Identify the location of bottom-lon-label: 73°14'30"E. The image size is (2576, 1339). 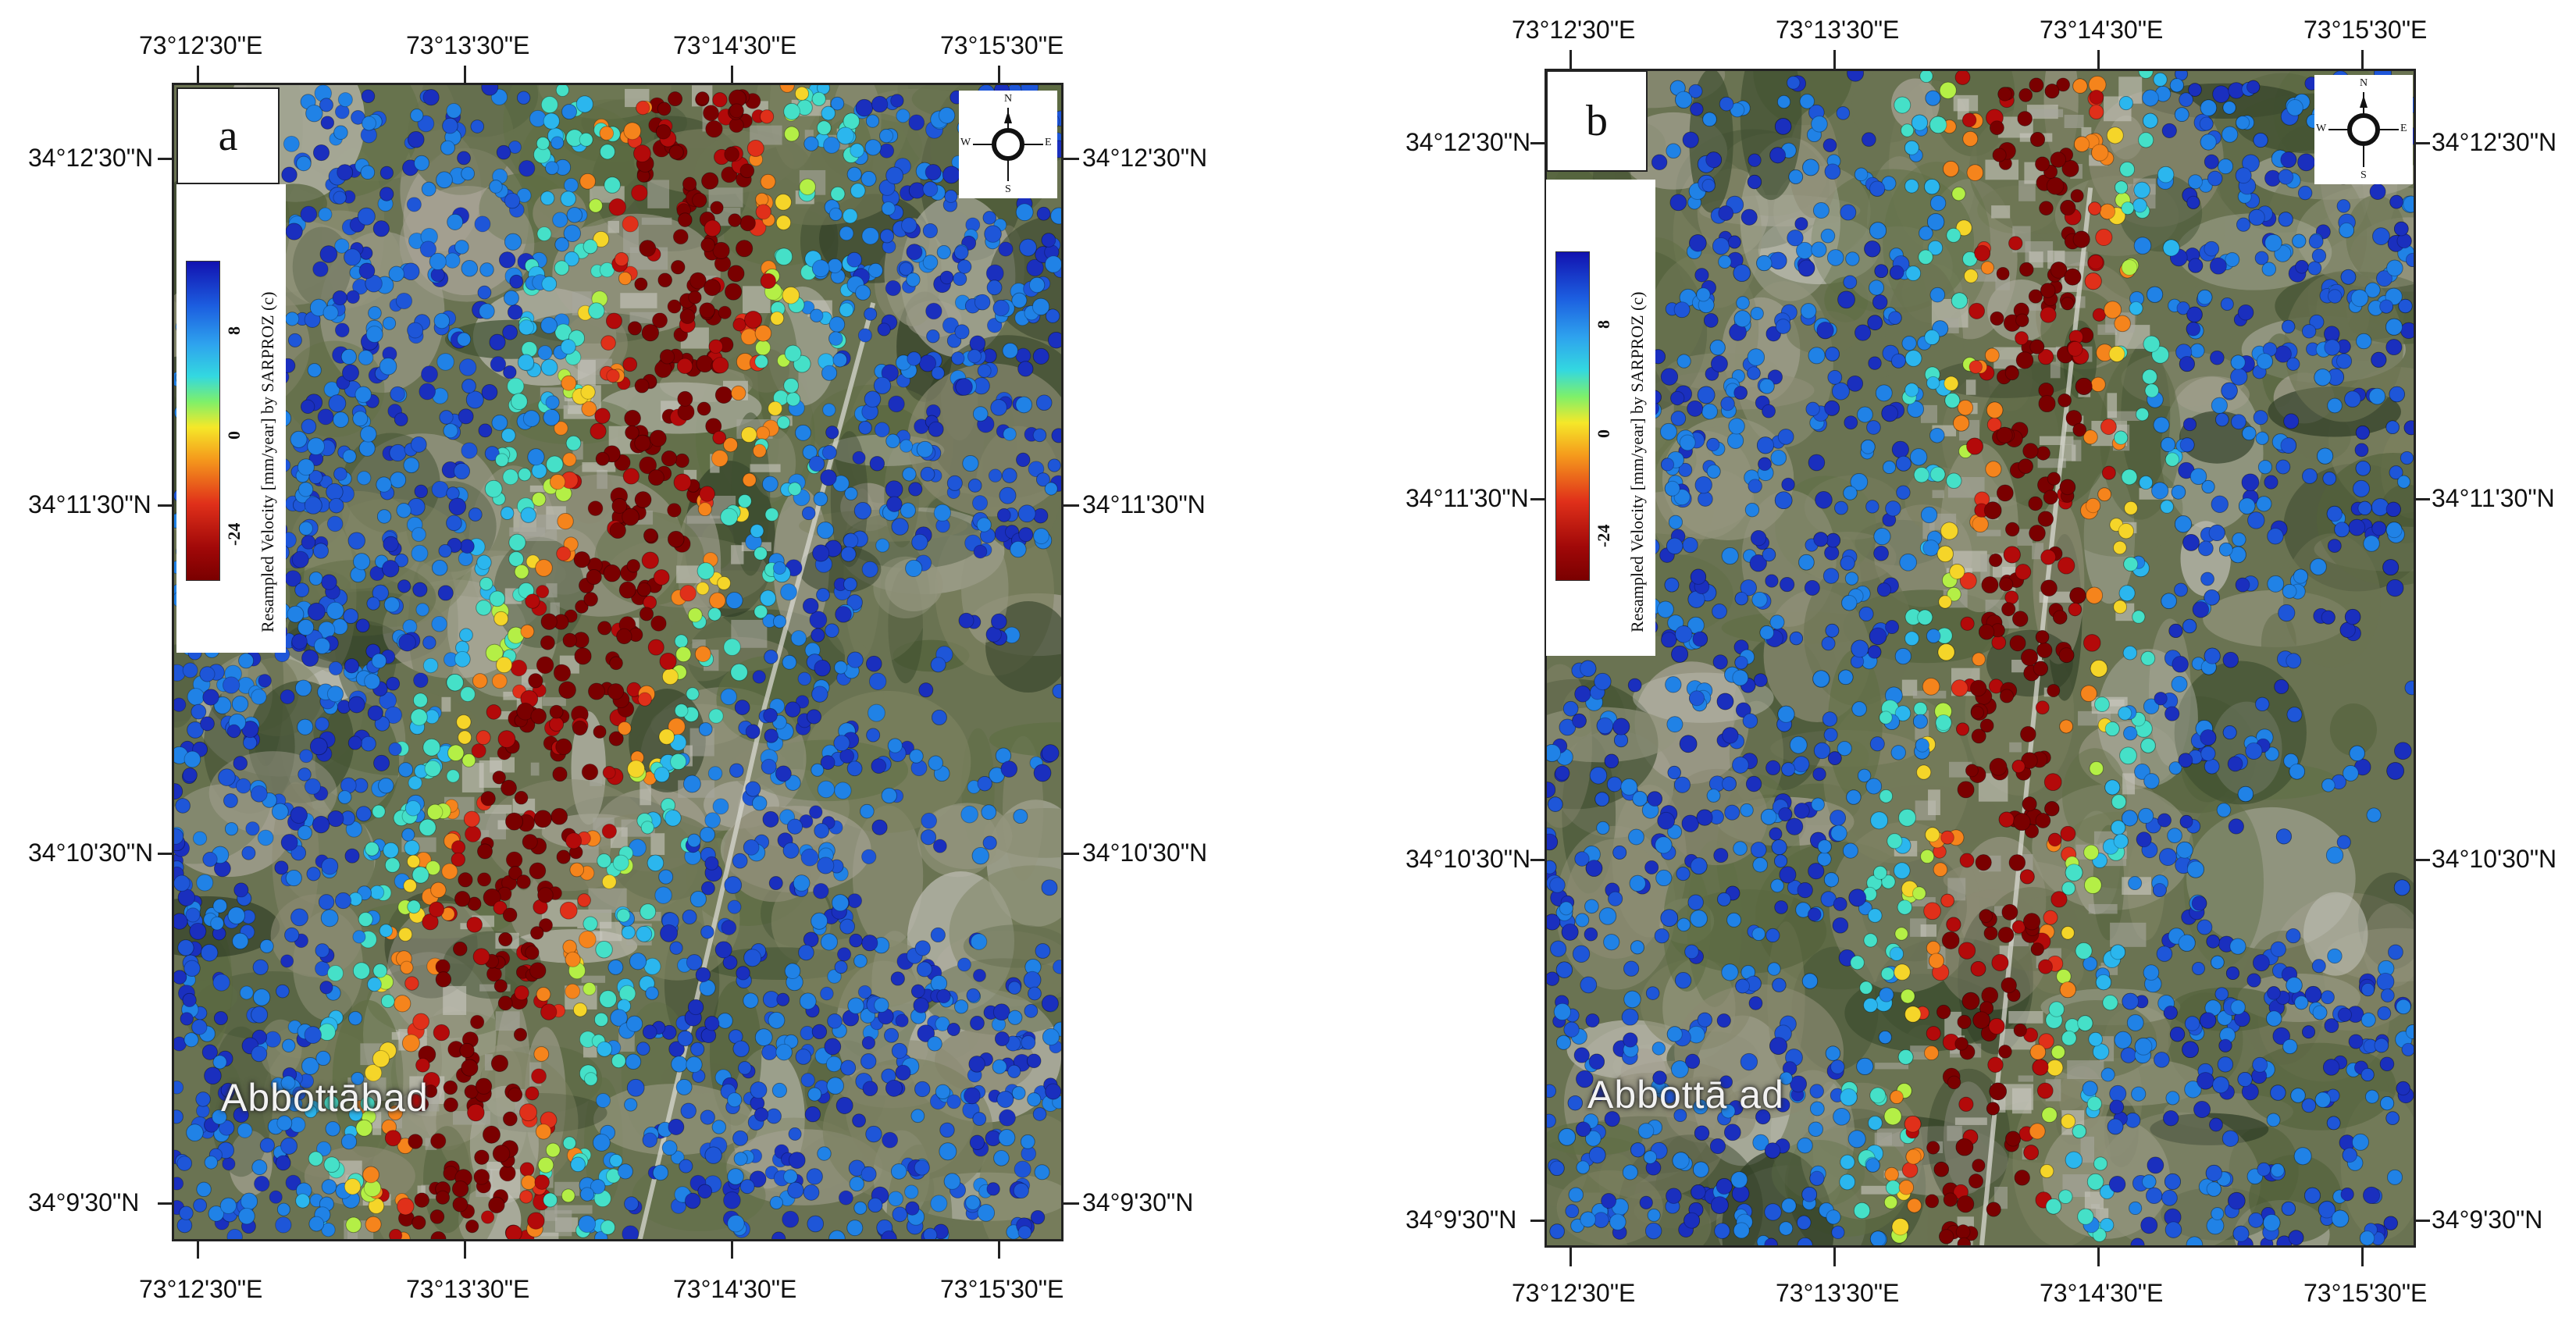
(2102, 1293).